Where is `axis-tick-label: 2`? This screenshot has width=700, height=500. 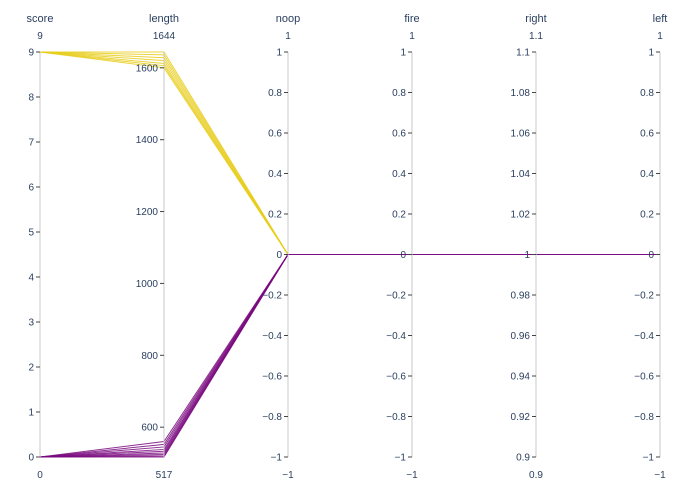 axis-tick-label: 2 is located at coordinates (31, 368).